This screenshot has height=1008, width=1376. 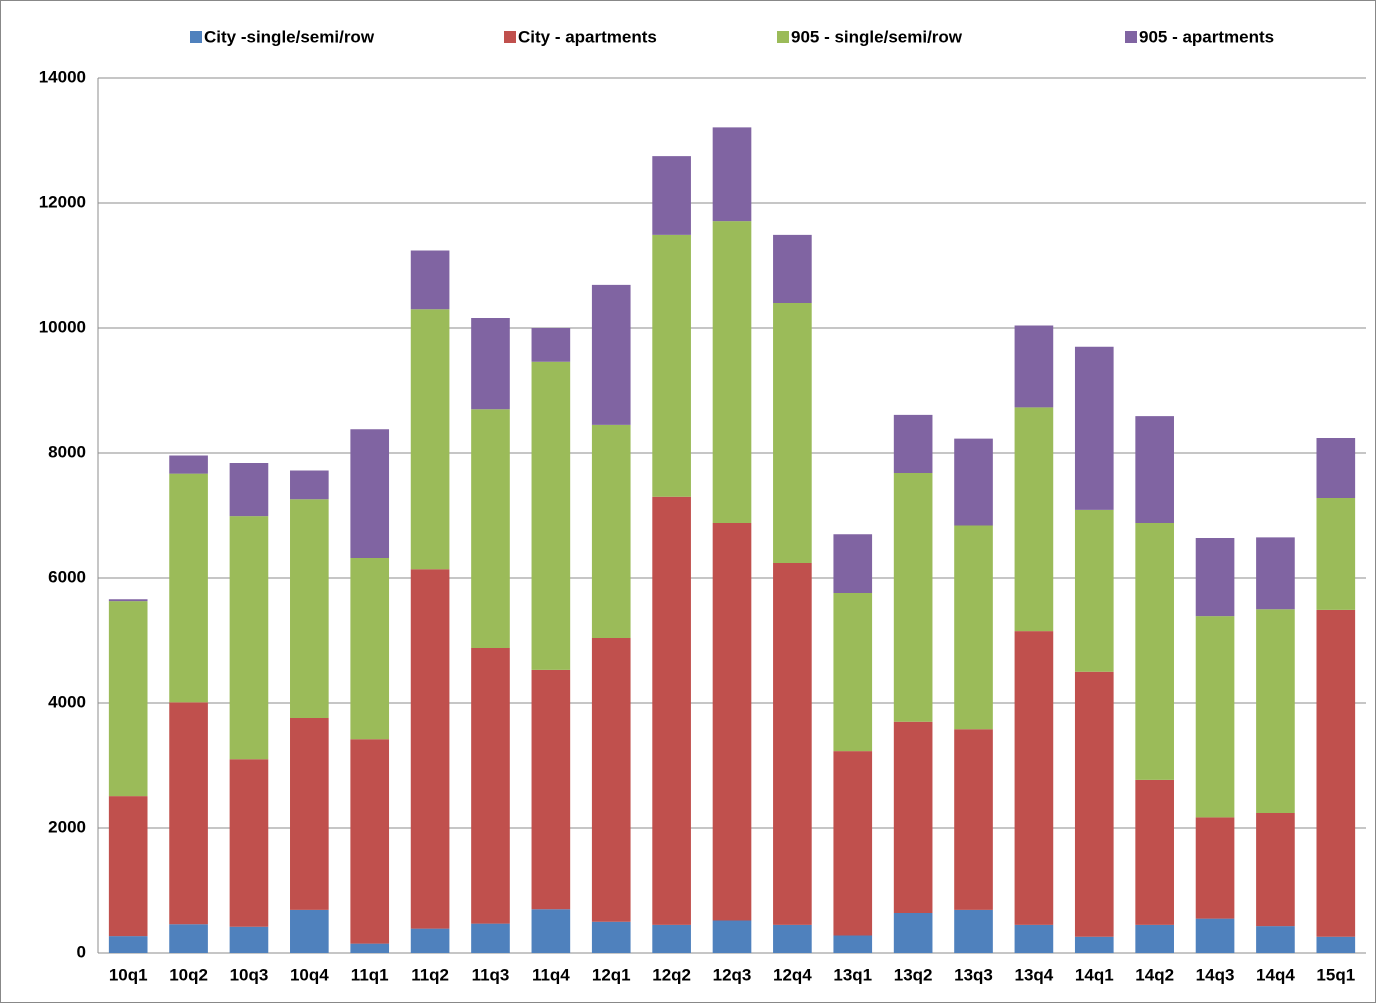 What do you see at coordinates (973, 974) in the screenshot?
I see `x-tick-label: 13q3` at bounding box center [973, 974].